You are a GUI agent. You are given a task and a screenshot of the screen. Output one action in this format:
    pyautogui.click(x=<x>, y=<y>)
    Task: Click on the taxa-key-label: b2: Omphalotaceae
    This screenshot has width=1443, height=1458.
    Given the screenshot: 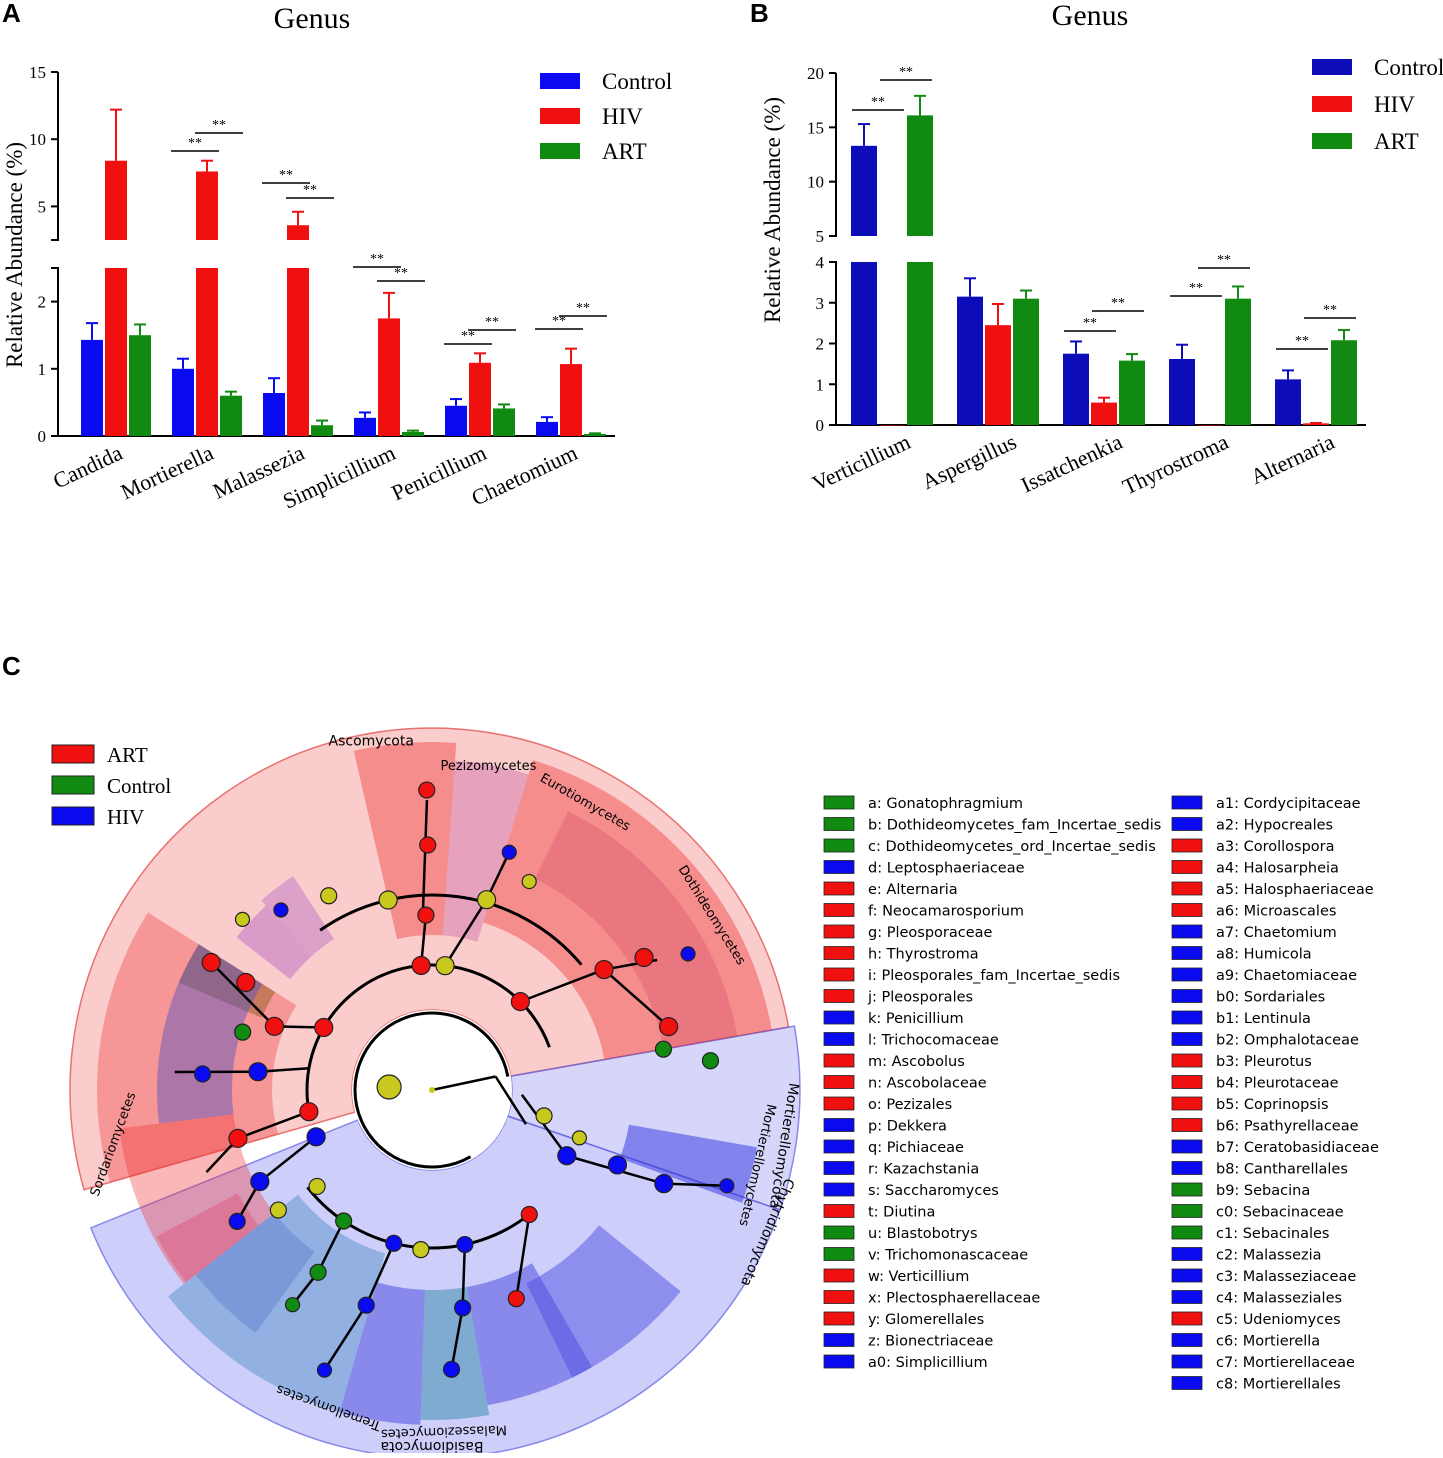 What is the action you would take?
    pyautogui.click(x=1287, y=1041)
    